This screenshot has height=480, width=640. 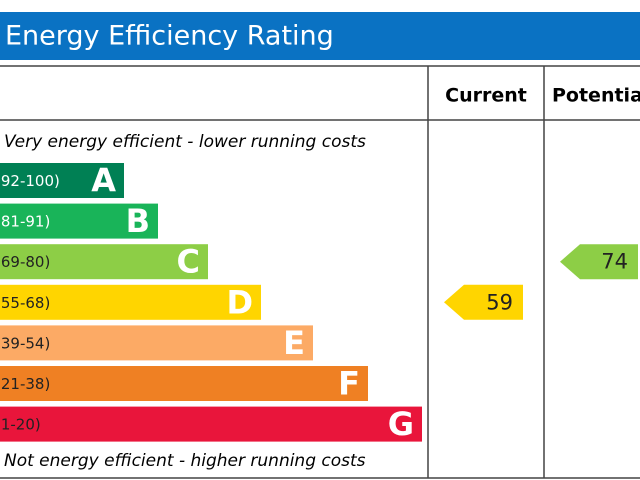 I want to click on band-range: (21-38), so click(x=25, y=384).